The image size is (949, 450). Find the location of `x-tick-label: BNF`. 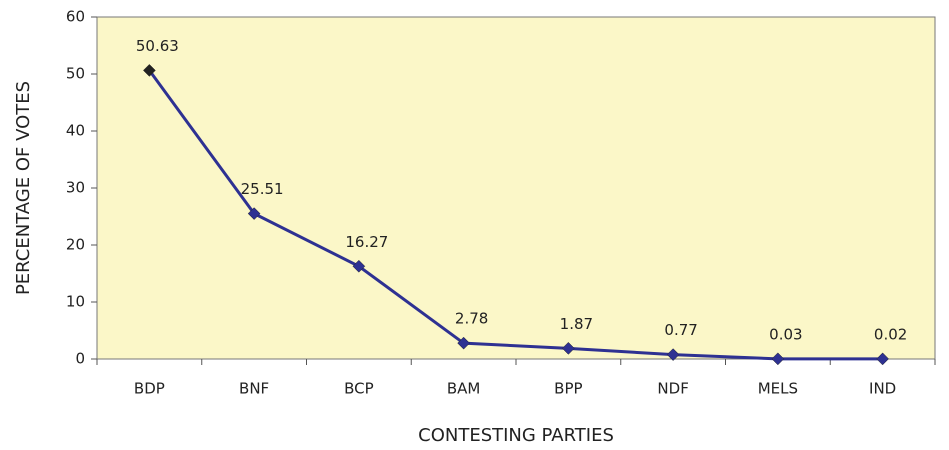

x-tick-label: BNF is located at coordinates (254, 389).